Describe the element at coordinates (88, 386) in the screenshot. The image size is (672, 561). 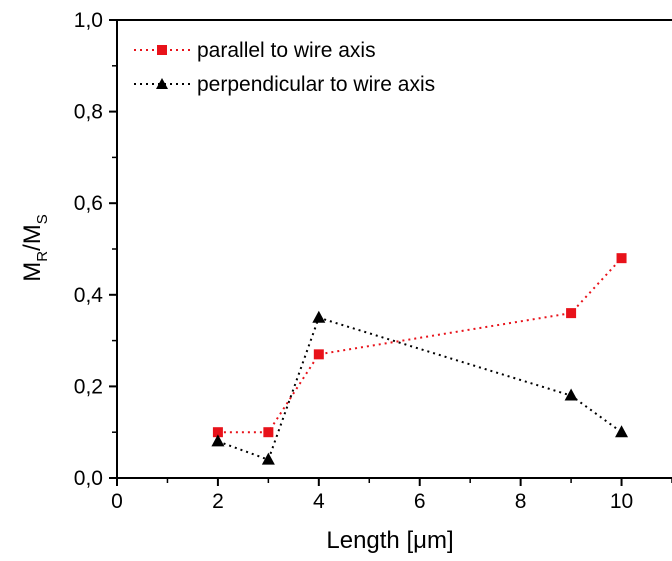
I see `y-tick-label: 0,2` at that location.